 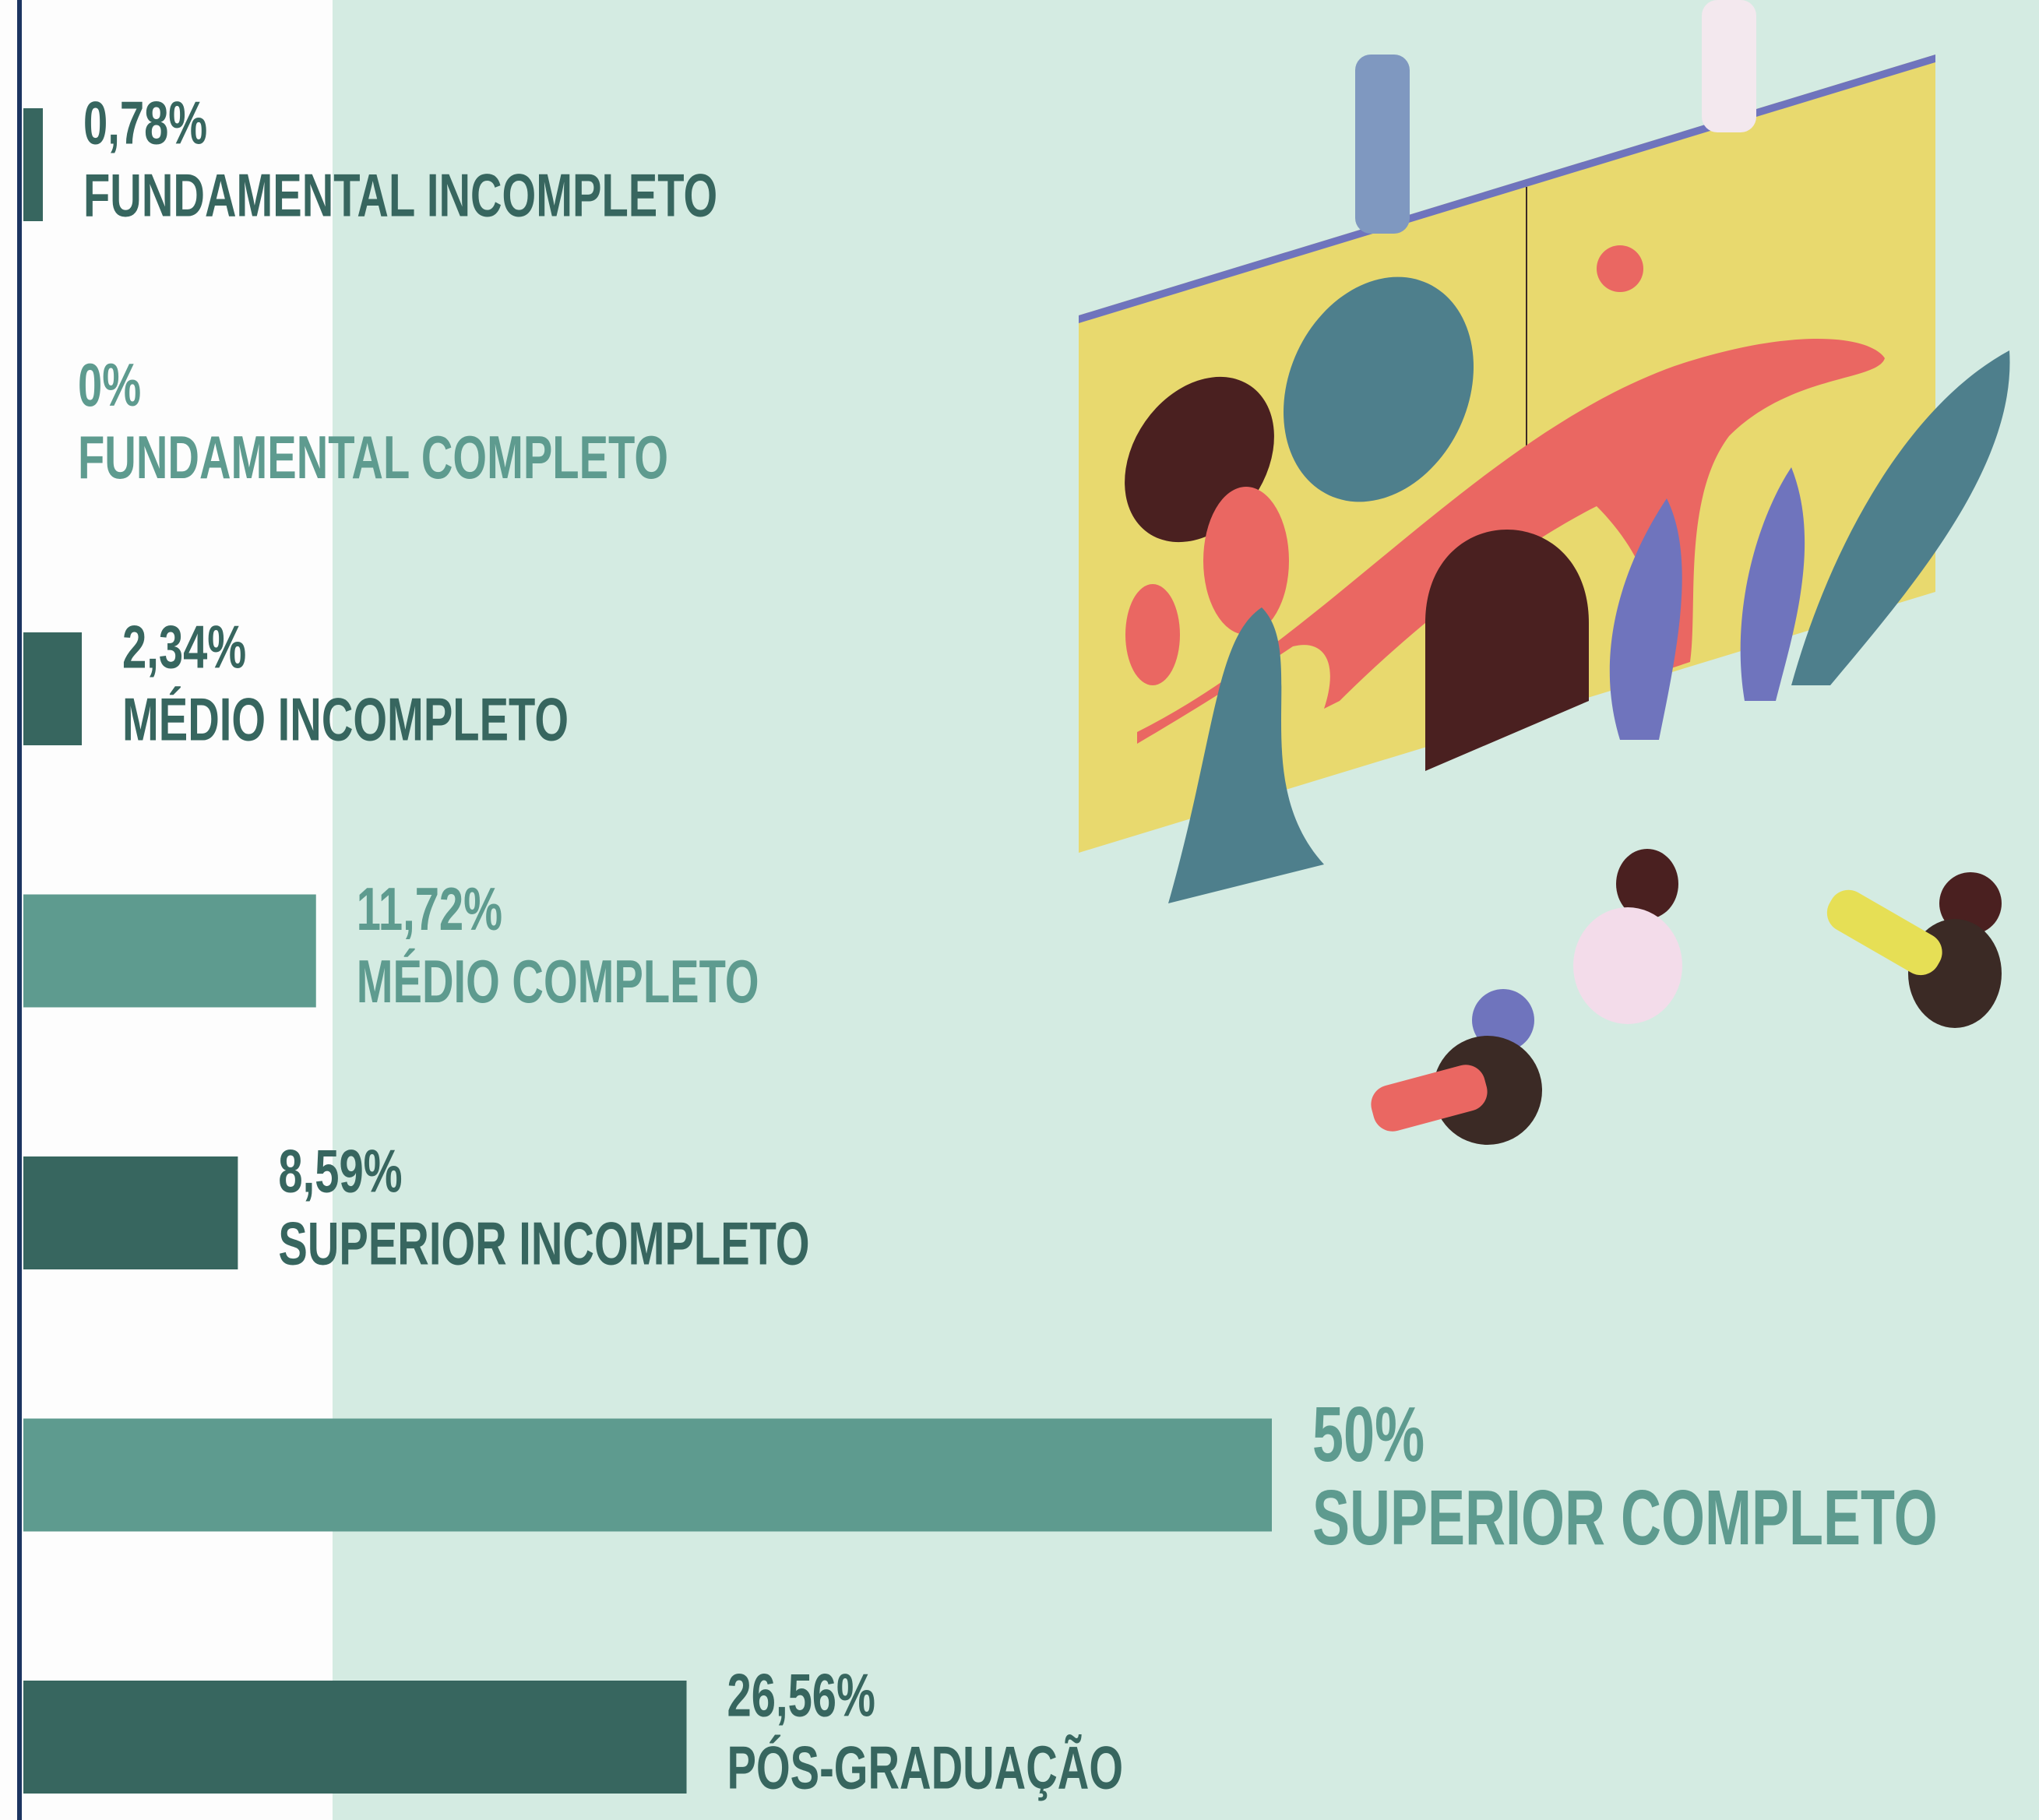 I want to click on category-label: PÓS-GRADUAÇÃO, so click(x=925, y=1768).